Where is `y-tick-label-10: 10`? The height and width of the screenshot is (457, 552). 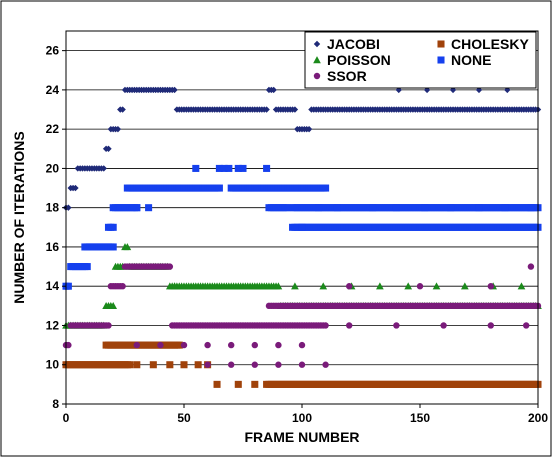
y-tick-label-10: 10 is located at coordinates (53, 365).